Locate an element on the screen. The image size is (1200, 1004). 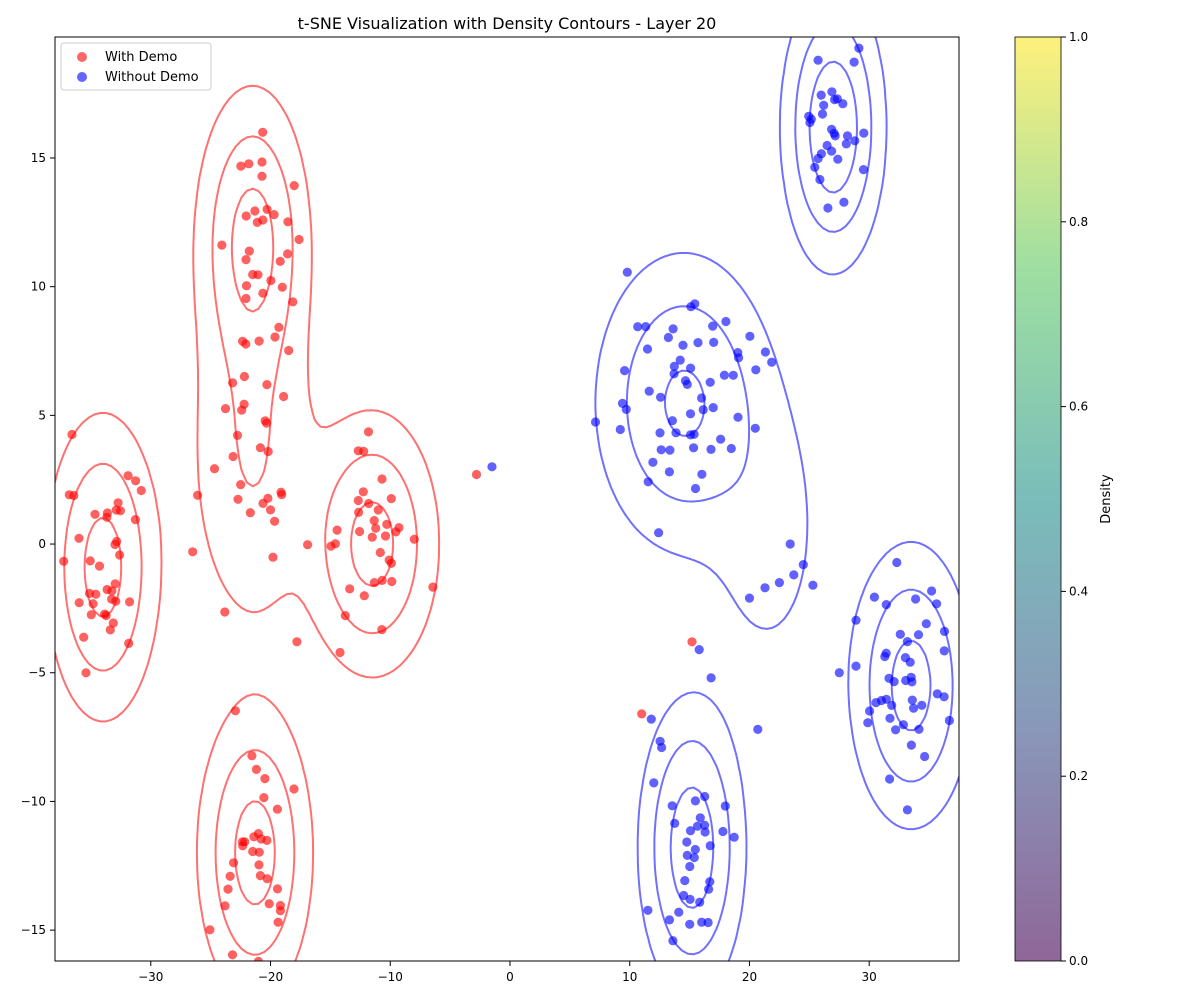
x-axis: −30 −20 −10 0 10 20 30 is located at coordinates (507, 972).